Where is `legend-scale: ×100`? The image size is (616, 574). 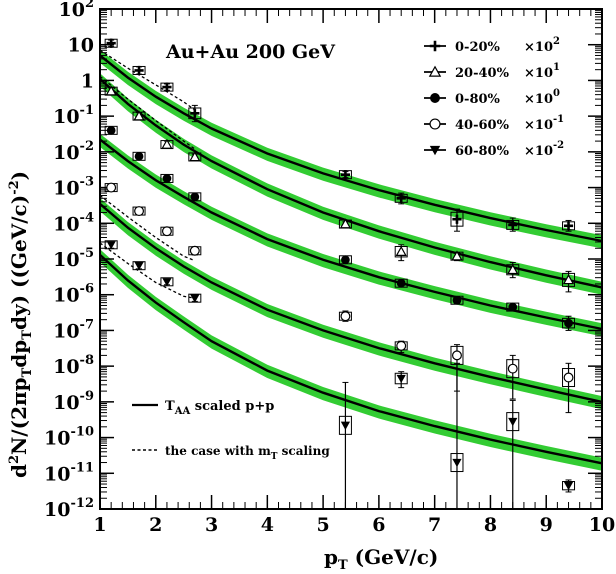 legend-scale: ×100 is located at coordinates (542, 97).